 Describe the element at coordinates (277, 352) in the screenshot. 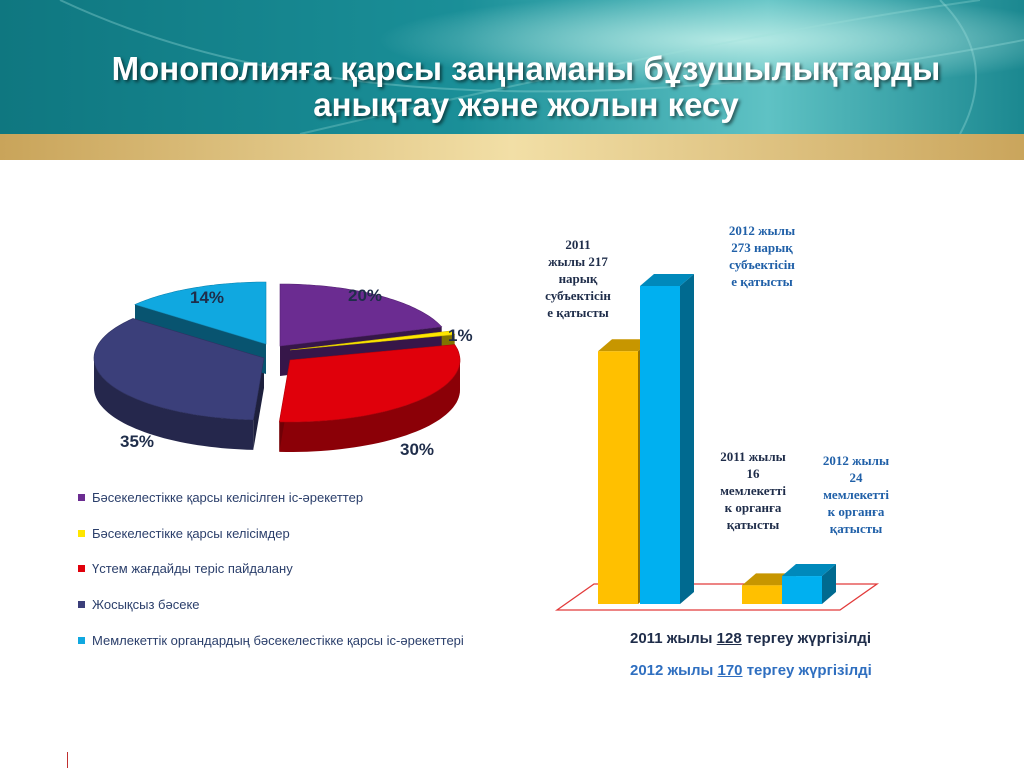

I see `pie-tops` at that location.